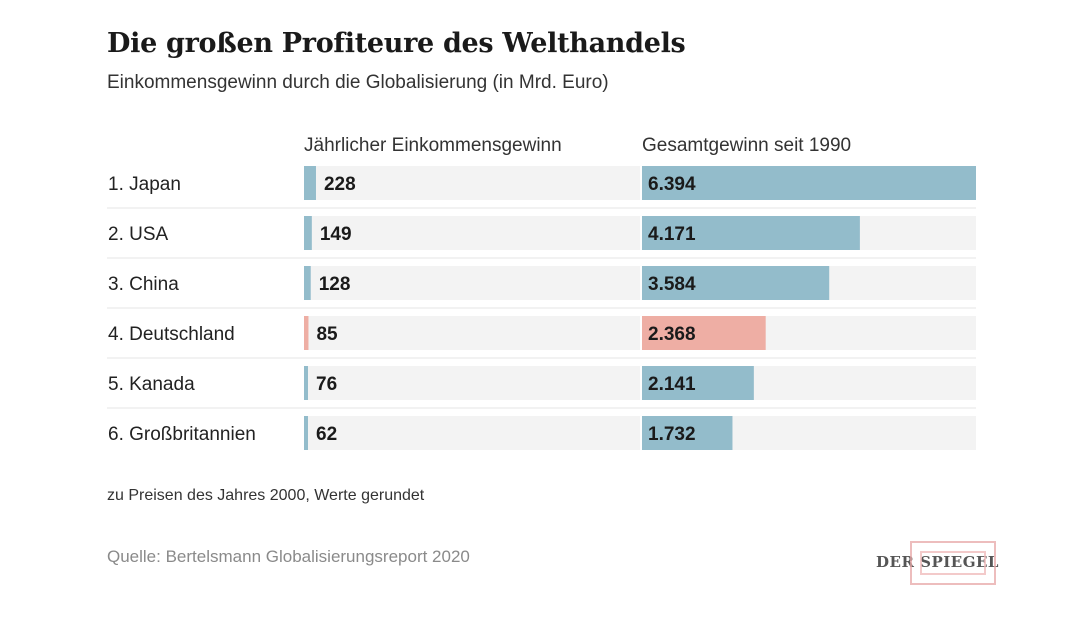  Describe the element at coordinates (340, 184) in the screenshot. I see `data-label: 228` at that location.